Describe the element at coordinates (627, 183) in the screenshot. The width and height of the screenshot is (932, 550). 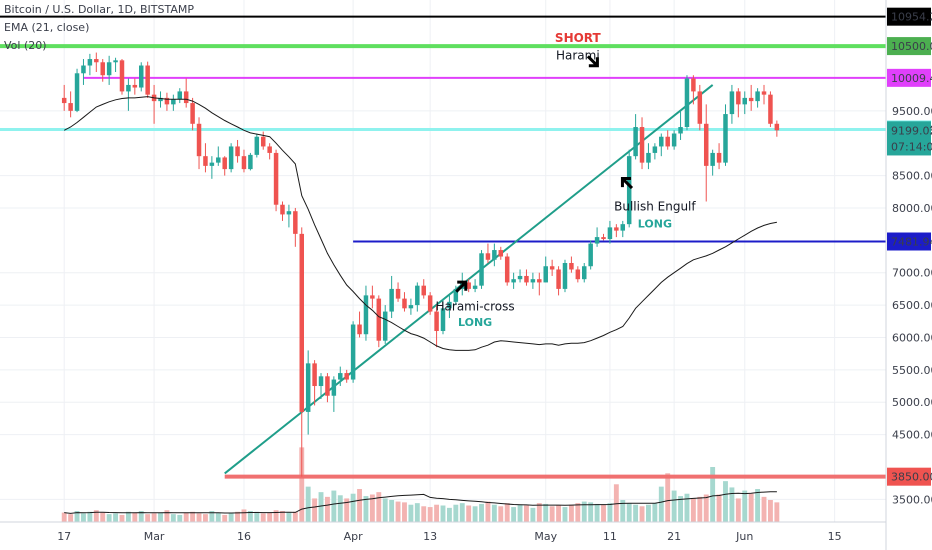
I see `arrow-bullish-engulf-icon` at that location.